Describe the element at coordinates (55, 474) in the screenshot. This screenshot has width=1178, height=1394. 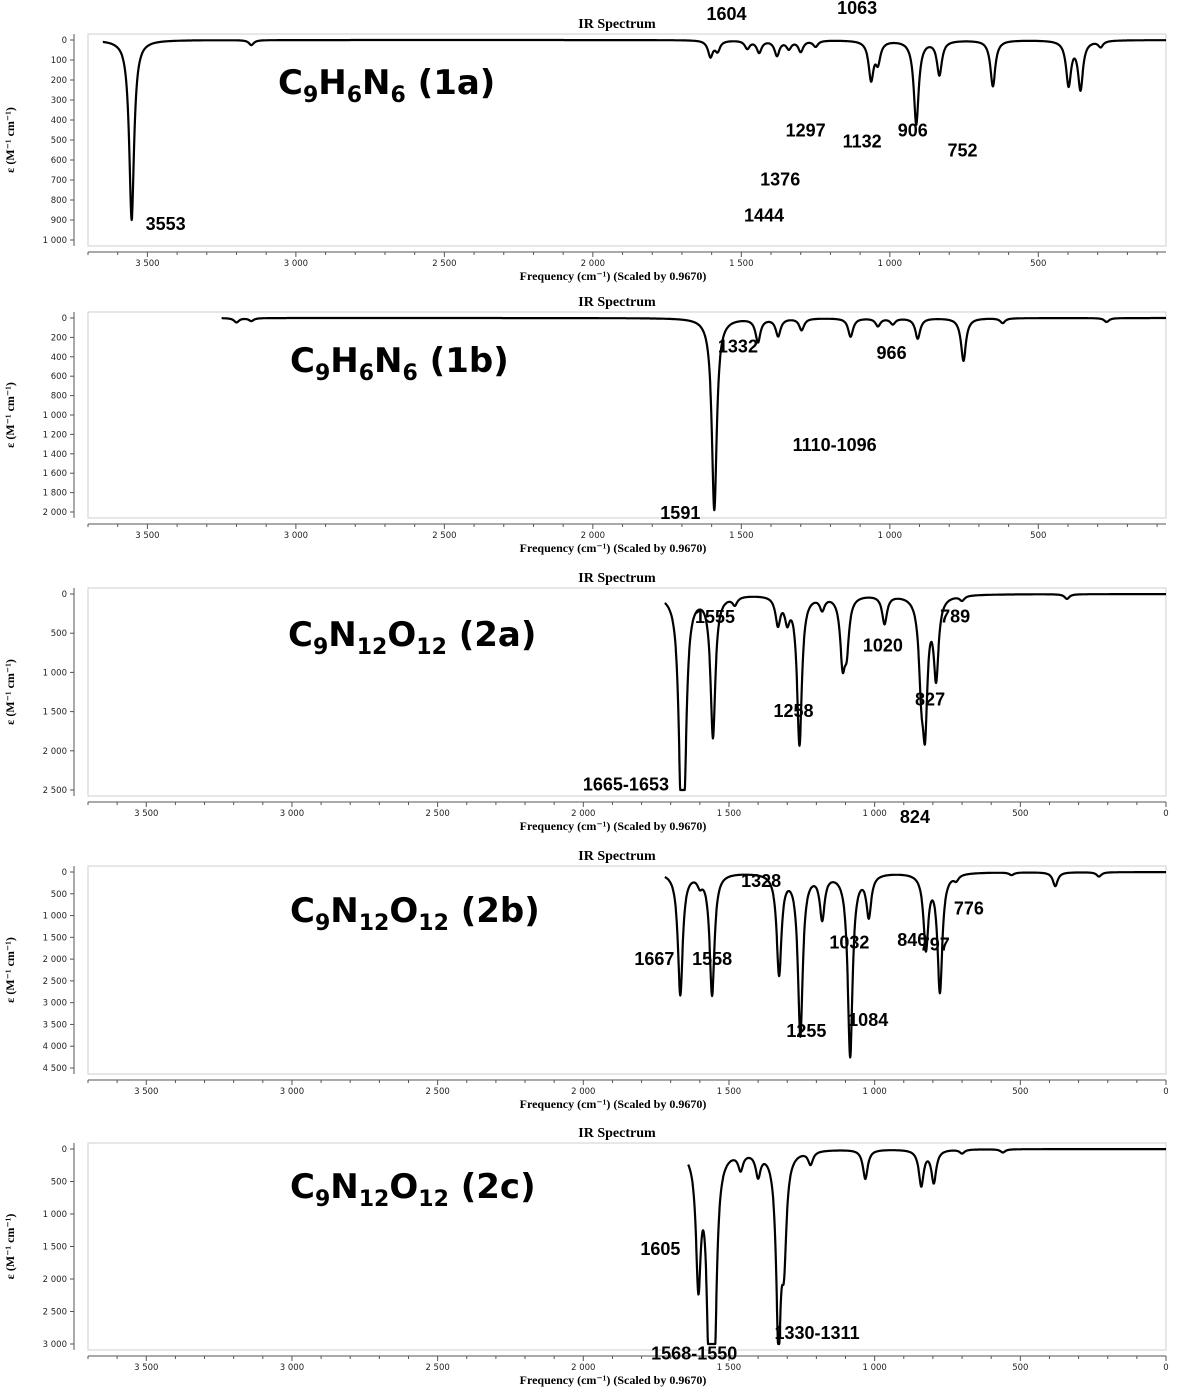
I see `y-tick-label: 1 600` at that location.